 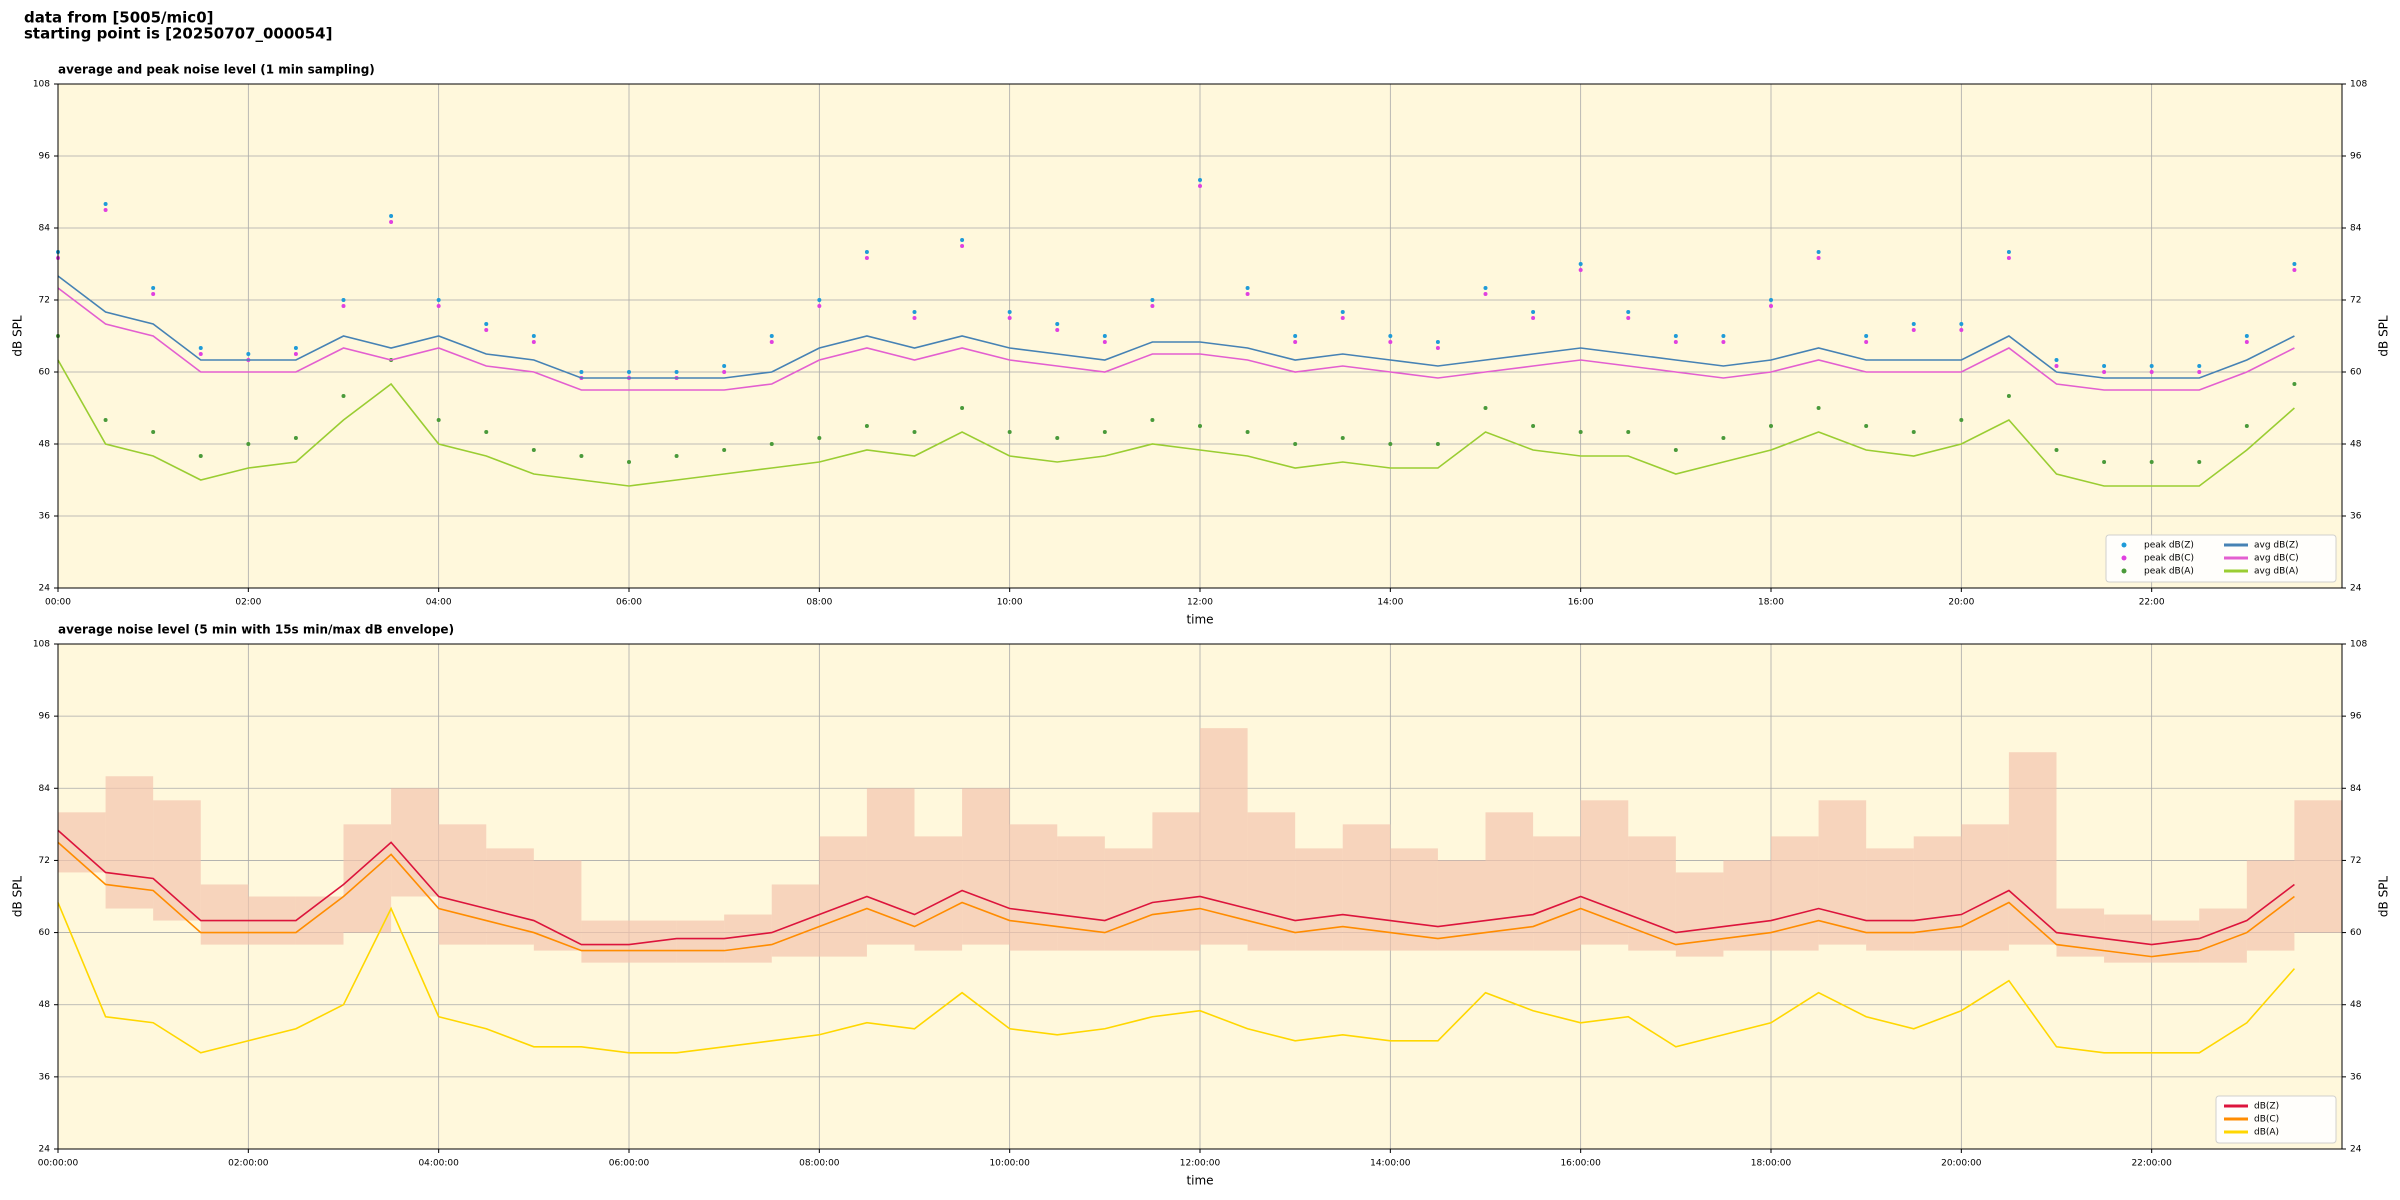 I want to click on x-tick-label: 14:00:00, so click(x=1390, y=1164).